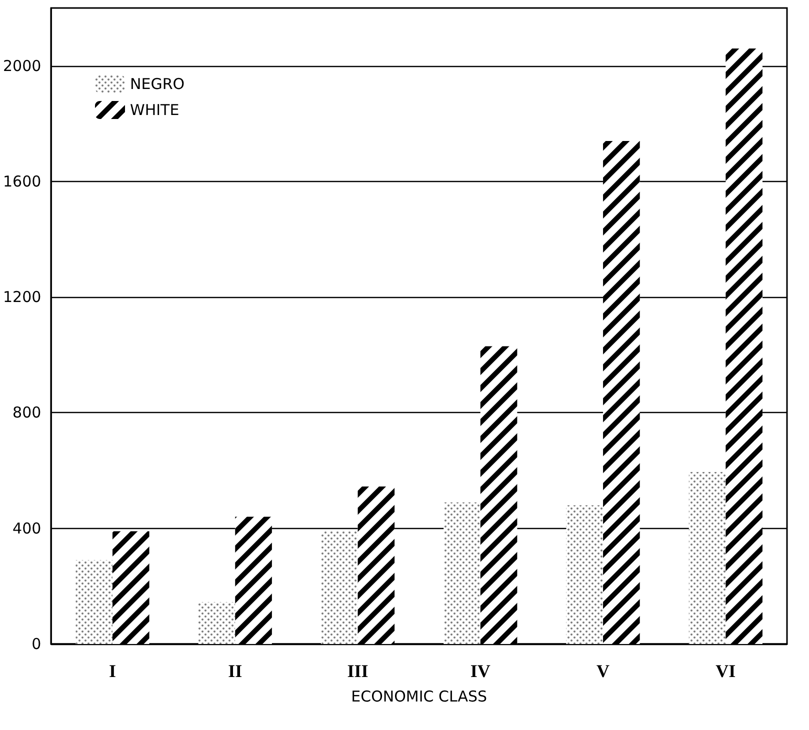 The height and width of the screenshot is (730, 809). What do you see at coordinates (22, 181) in the screenshot?
I see `y-tick-label: 1600` at bounding box center [22, 181].